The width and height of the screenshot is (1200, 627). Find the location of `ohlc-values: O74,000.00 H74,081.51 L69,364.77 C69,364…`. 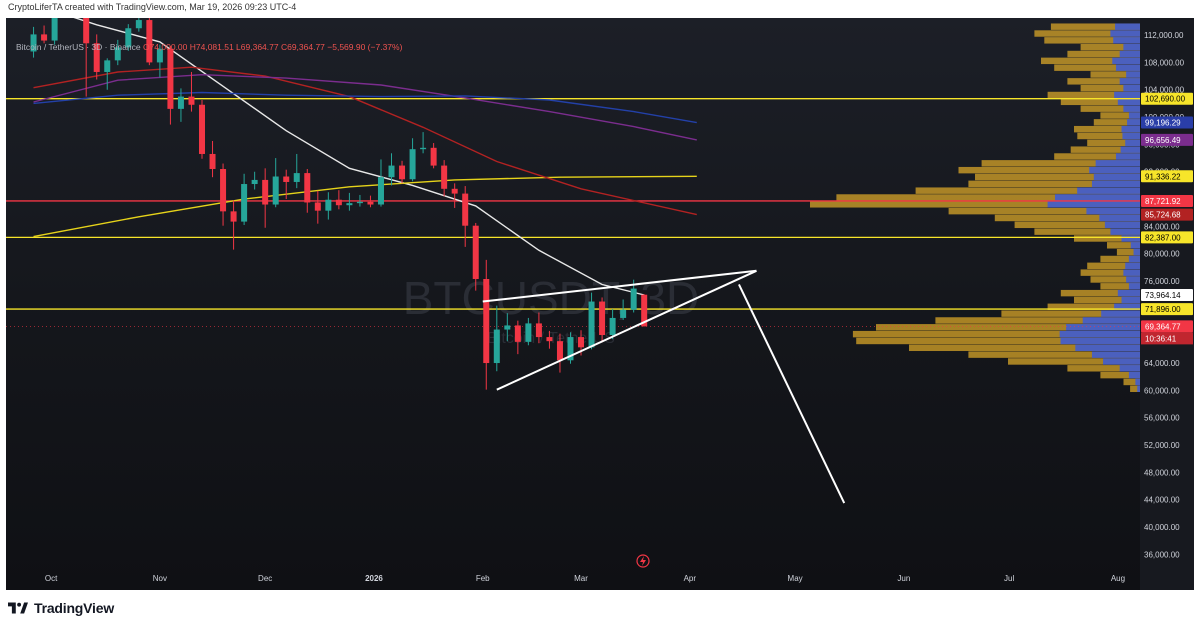

ohlc-values: O74,000.00 H74,081.51 L69,364.77 C69,364… is located at coordinates (272, 47).